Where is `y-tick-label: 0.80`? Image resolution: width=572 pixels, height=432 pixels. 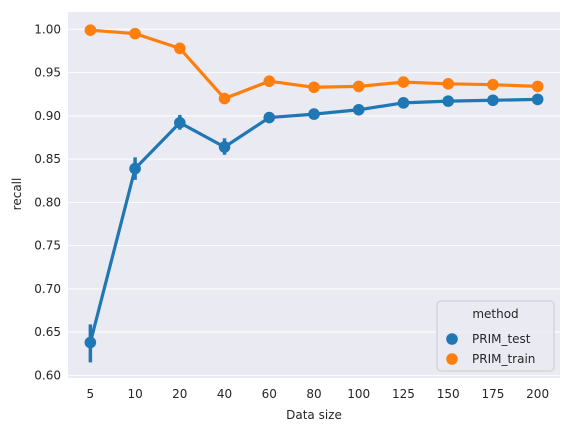 y-tick-label: 0.80 is located at coordinates (47, 202).